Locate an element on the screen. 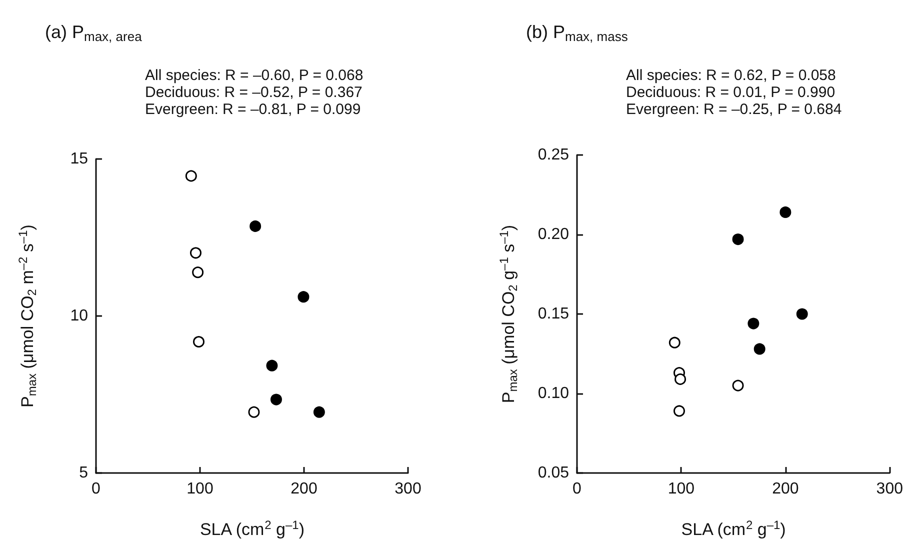 The height and width of the screenshot is (553, 915). text: All species: R = 0.62, P = 0.058 is located at coordinates (731, 75).